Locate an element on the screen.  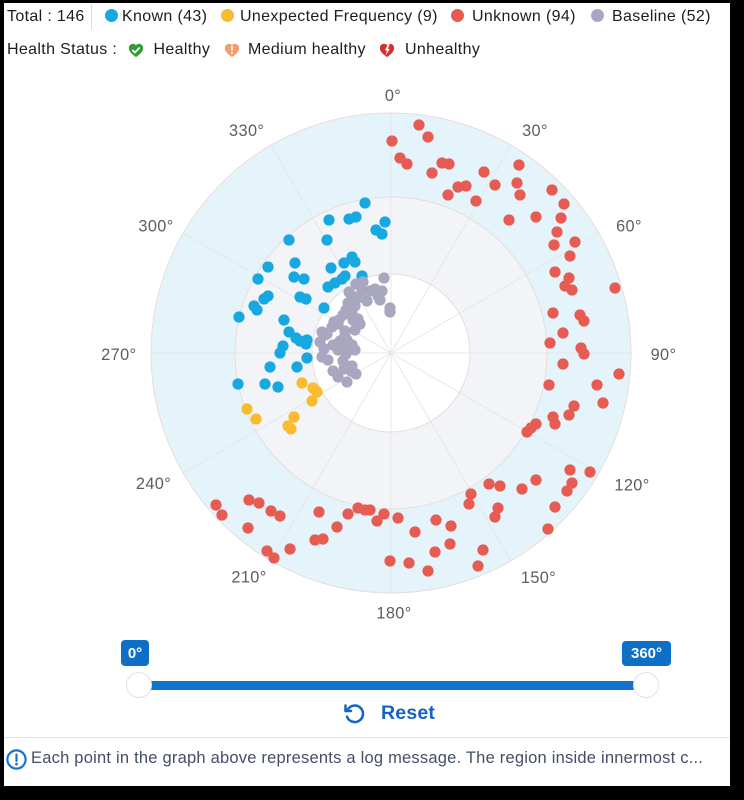
svg-text: 180° is located at coordinates (393, 614).